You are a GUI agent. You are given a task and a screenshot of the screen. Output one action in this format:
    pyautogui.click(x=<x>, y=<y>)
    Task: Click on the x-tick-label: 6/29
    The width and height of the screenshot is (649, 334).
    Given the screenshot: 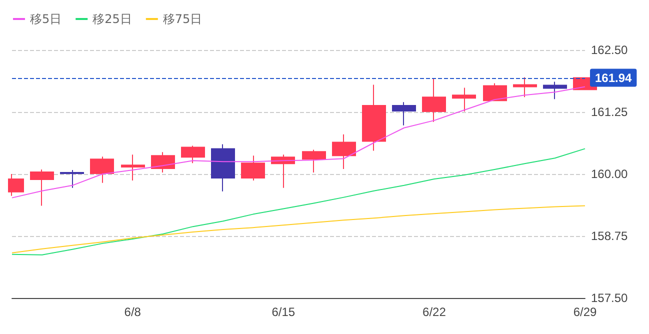 What is the action you would take?
    pyautogui.click(x=585, y=312)
    